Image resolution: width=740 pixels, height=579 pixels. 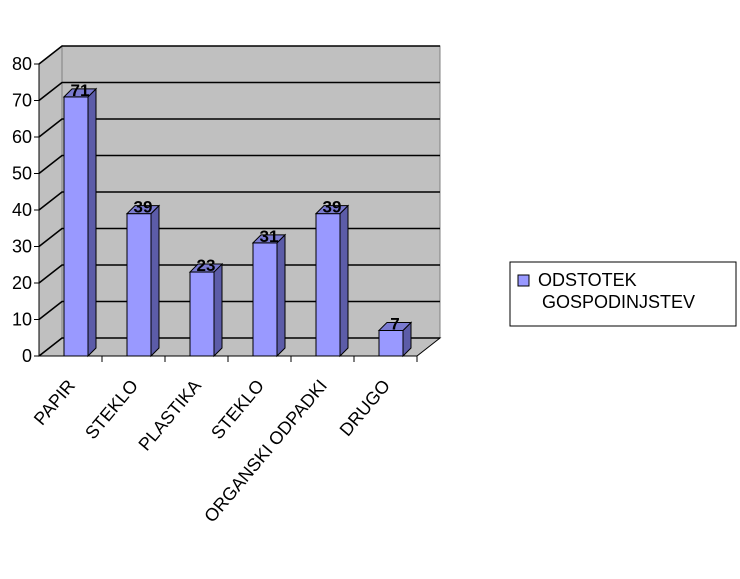 What do you see at coordinates (27, 356) in the screenshot?
I see `y-tick-label: 0` at bounding box center [27, 356].